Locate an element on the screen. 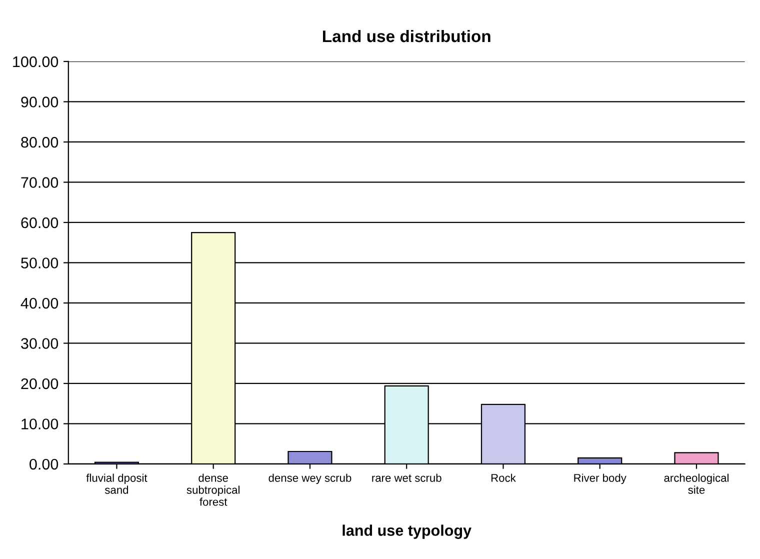 Image resolution: width=760 pixels, height=559 pixels. x-tick-label: dense wey scrub is located at coordinates (310, 479).